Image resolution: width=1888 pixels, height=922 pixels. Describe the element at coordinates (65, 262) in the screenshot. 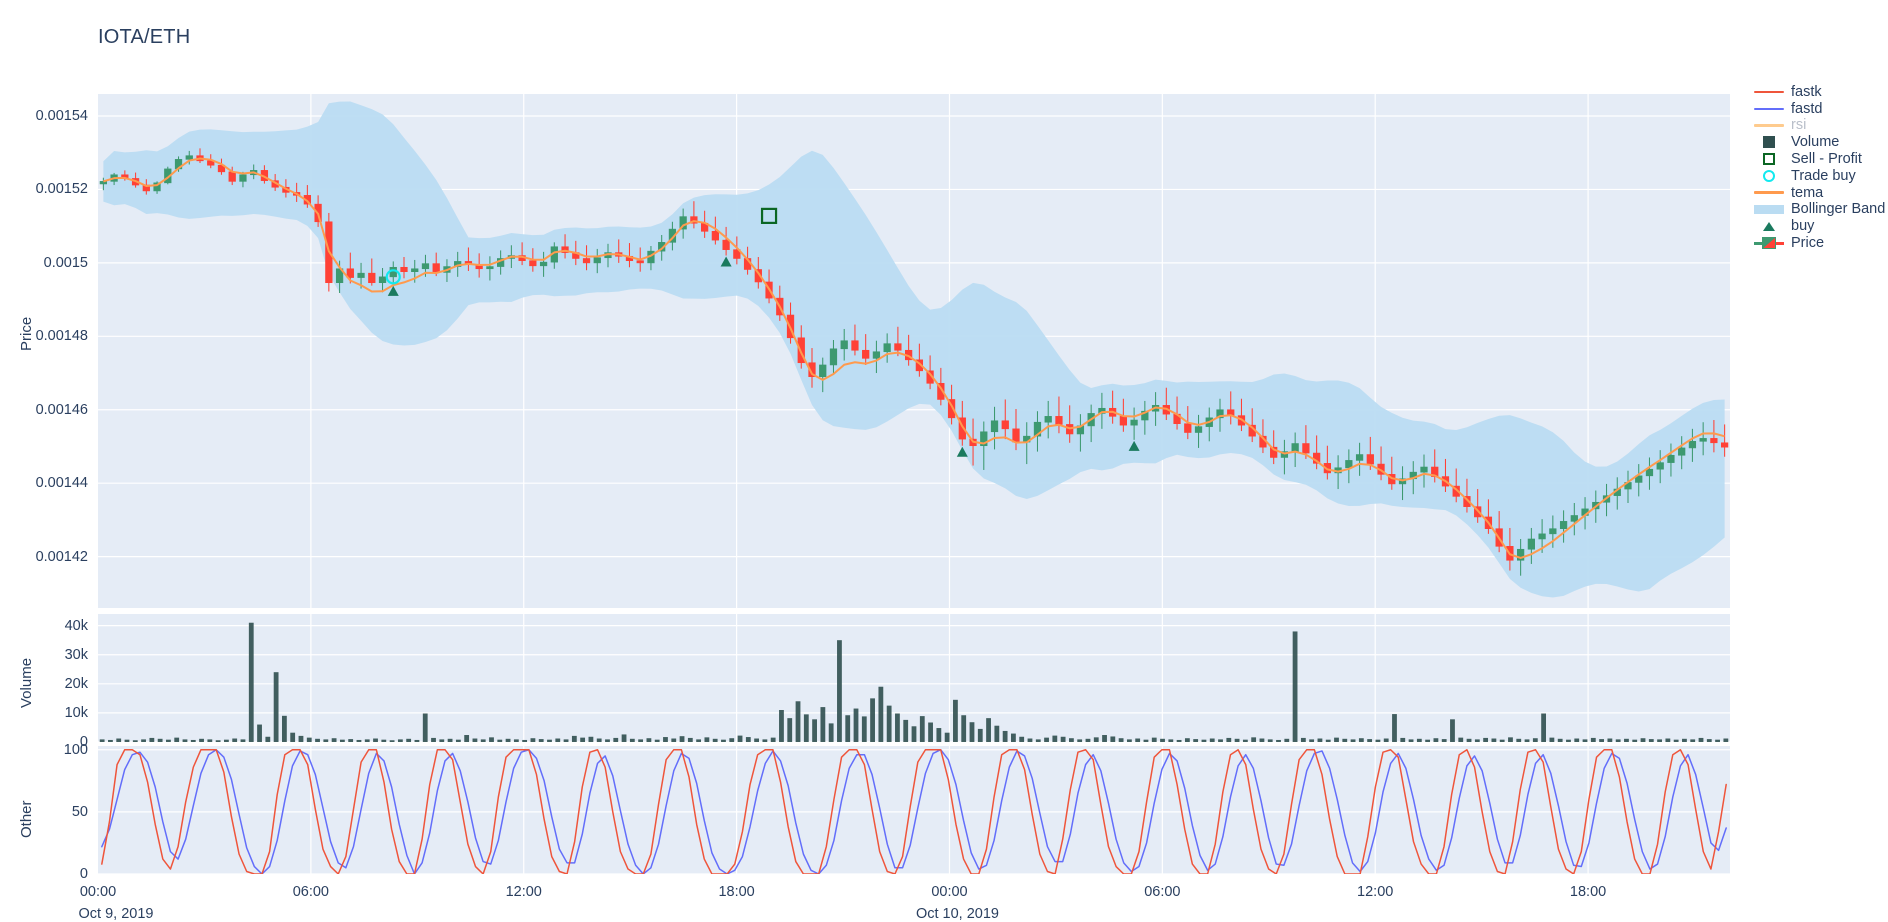

I see `y-tick-label: 0.0015` at that location.